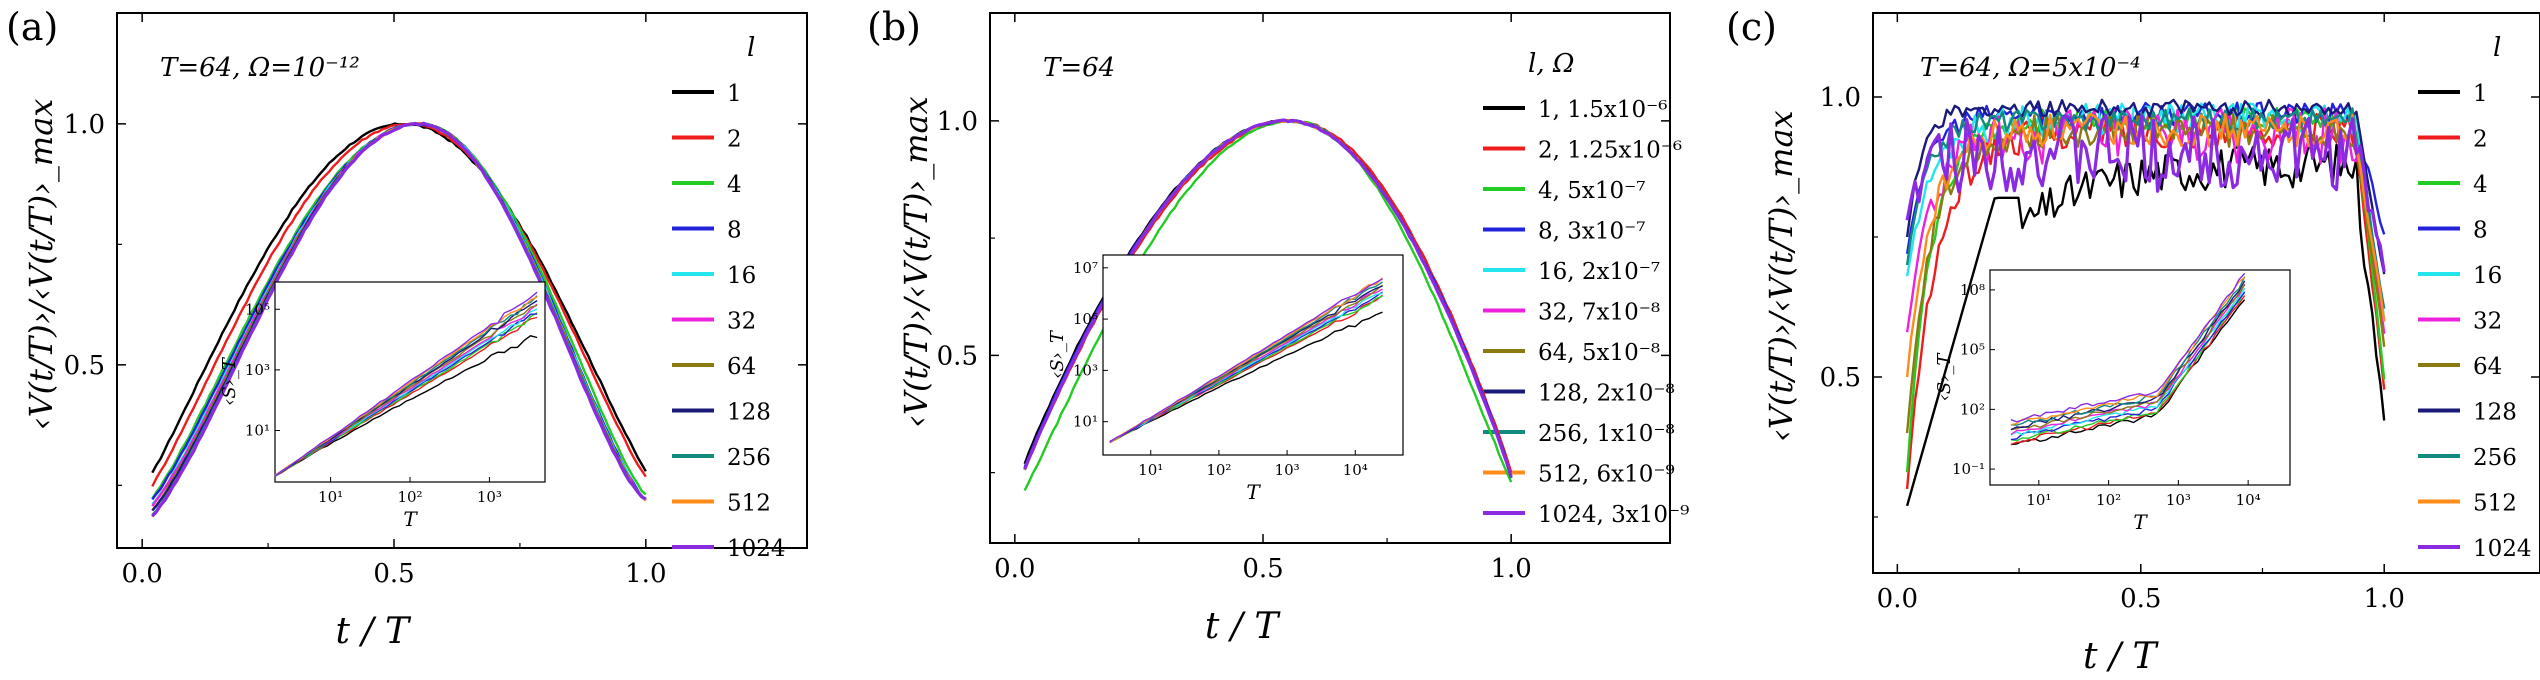  I want to click on y-tick-label: 1.0, so click(84, 125).